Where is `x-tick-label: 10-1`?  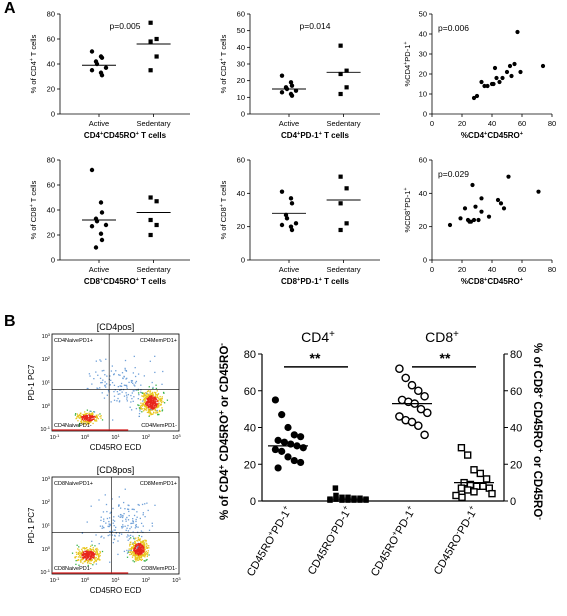
x-tick-label: 10-1 is located at coordinates (55, 580).